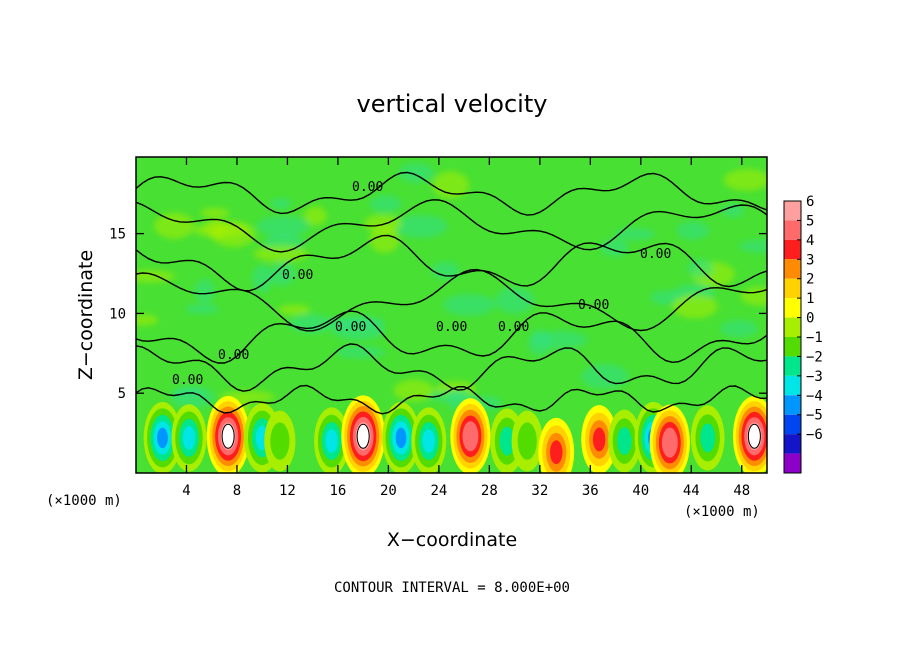 This screenshot has width=904, height=654. I want to click on colorbar-label: −2, so click(814, 357).